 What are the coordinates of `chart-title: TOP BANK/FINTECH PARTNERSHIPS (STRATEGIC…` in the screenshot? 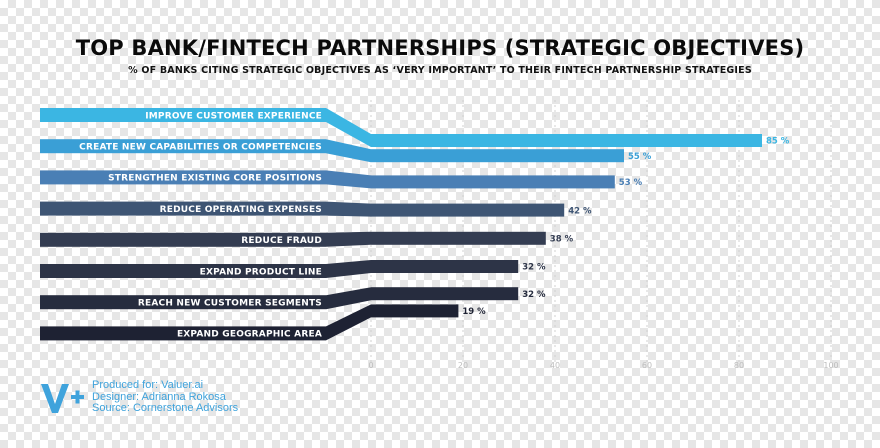 It's located at (440, 48).